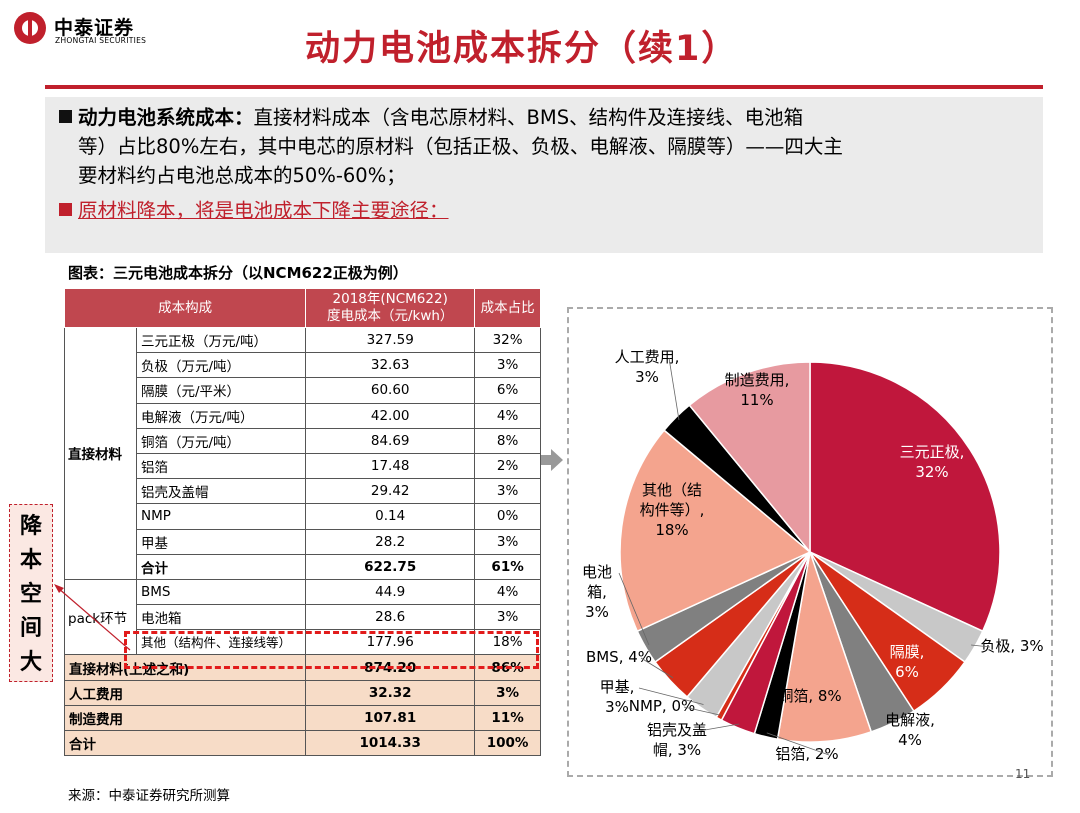  I want to click on cell-cost: 327.59, so click(390, 340).